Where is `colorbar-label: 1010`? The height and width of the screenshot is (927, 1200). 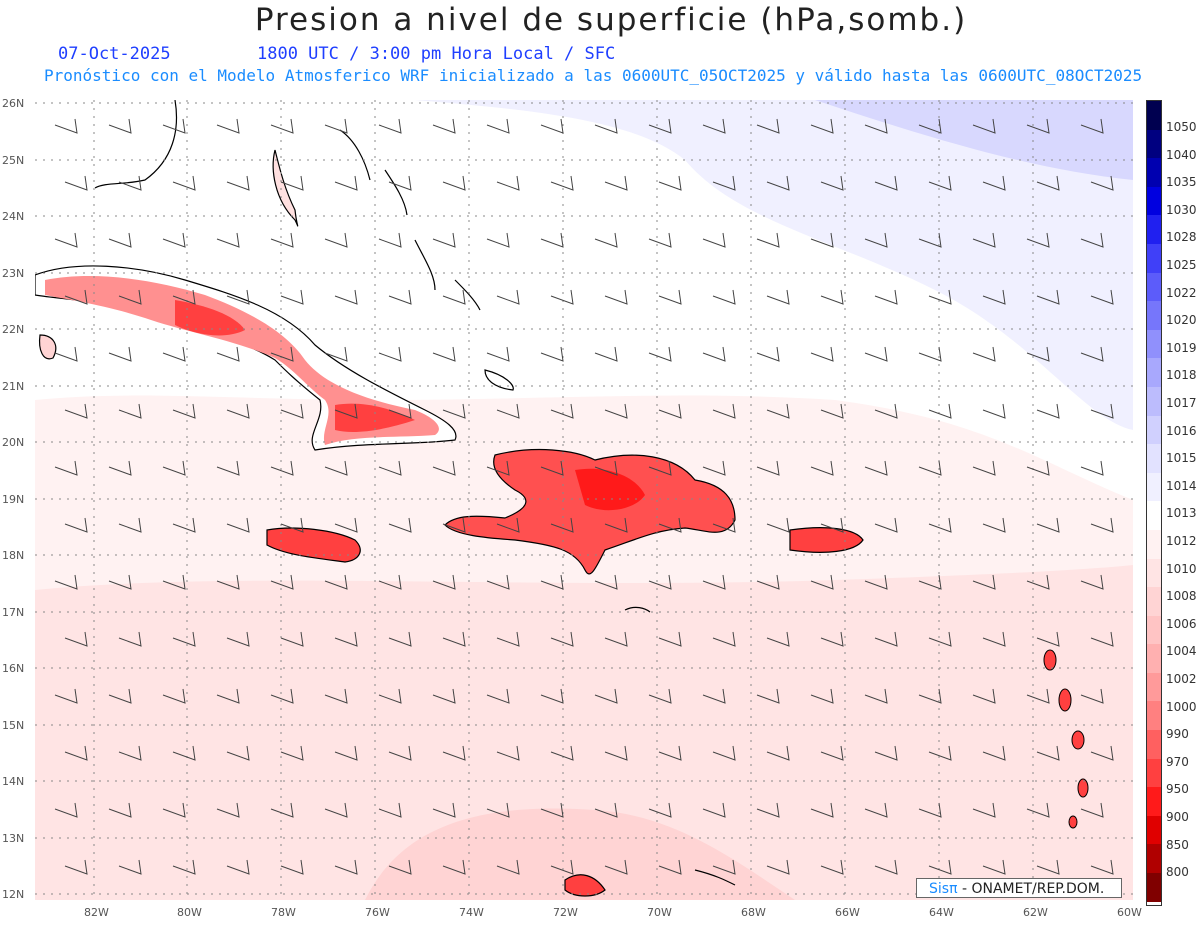
colorbar-label: 1010 is located at coordinates (1181, 568).